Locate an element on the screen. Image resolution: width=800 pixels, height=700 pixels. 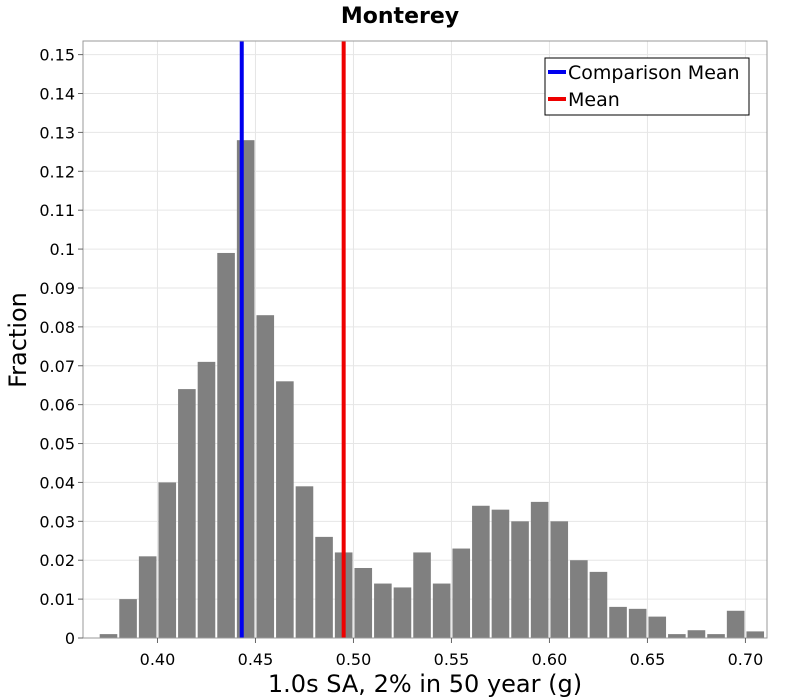
x-tick-label: 0.60 is located at coordinates (550, 659).